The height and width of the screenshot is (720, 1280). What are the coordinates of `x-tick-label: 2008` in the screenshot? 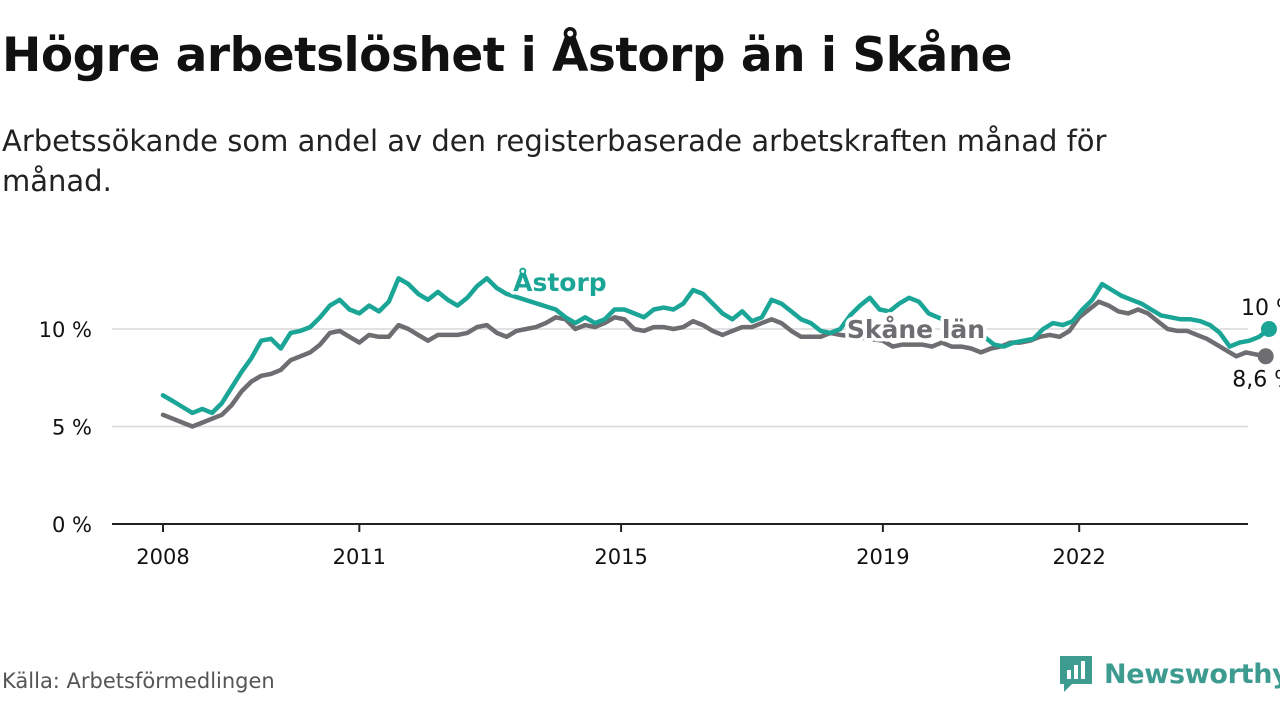 It's located at (162, 557).